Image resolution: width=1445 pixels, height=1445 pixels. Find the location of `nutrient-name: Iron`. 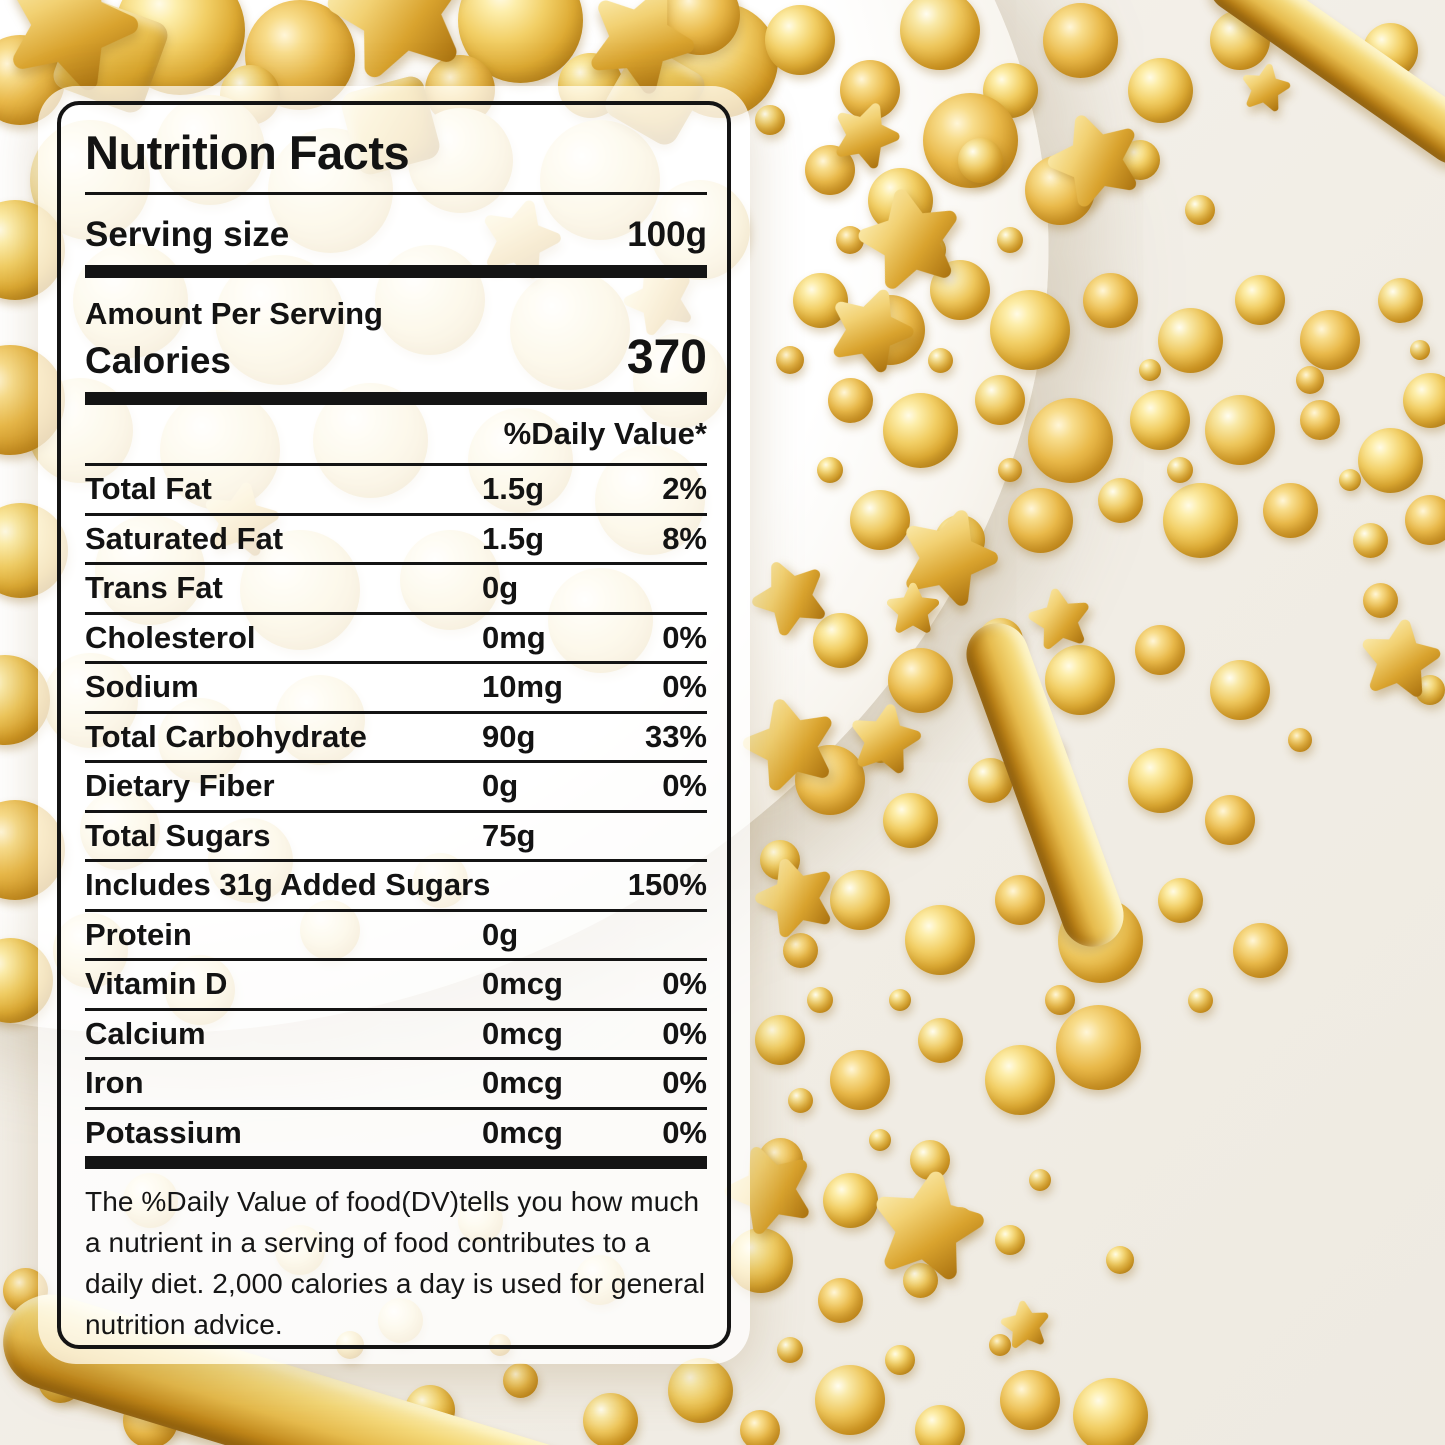

nutrient-name: Iron is located at coordinates (114, 1083).